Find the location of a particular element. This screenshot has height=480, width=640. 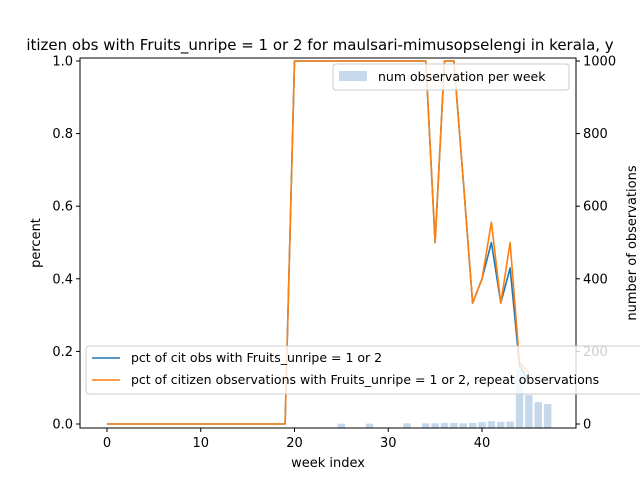

x-tick-label-3: 30 is located at coordinates (388, 443).